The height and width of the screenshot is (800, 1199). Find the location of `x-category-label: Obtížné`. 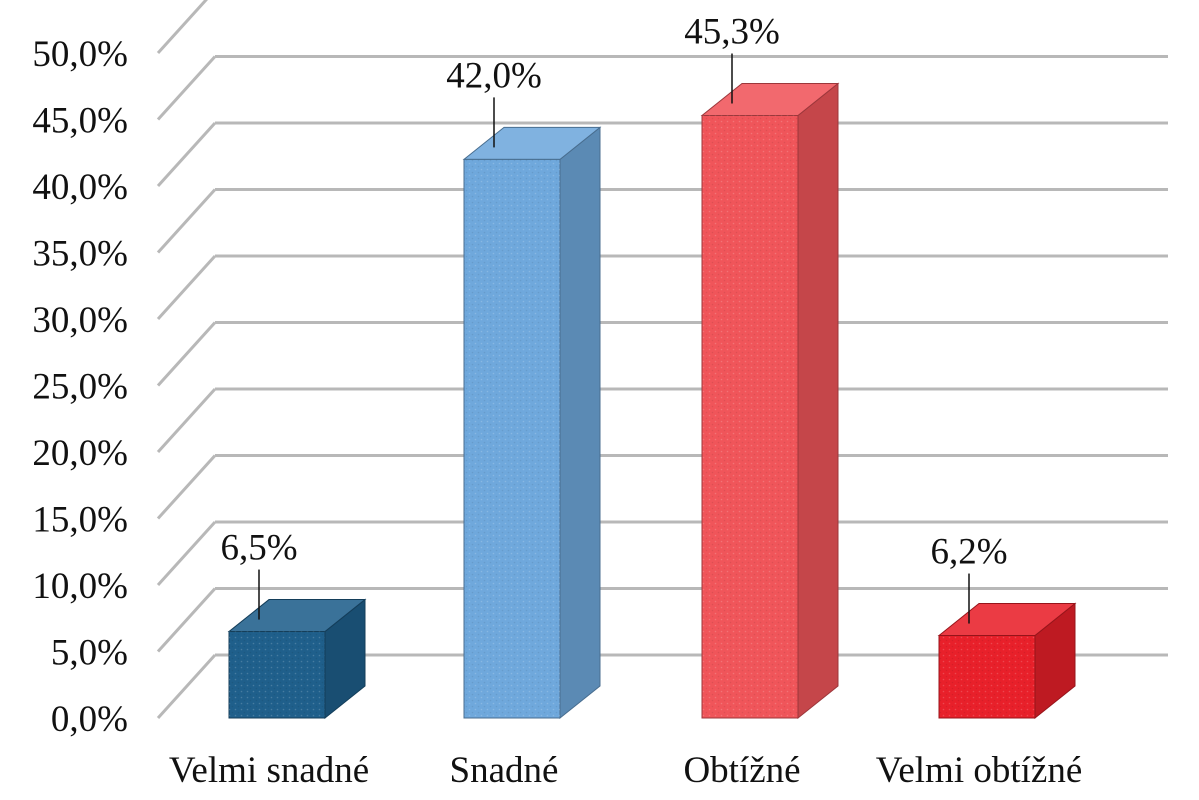

x-category-label: Obtížné is located at coordinates (741, 770).